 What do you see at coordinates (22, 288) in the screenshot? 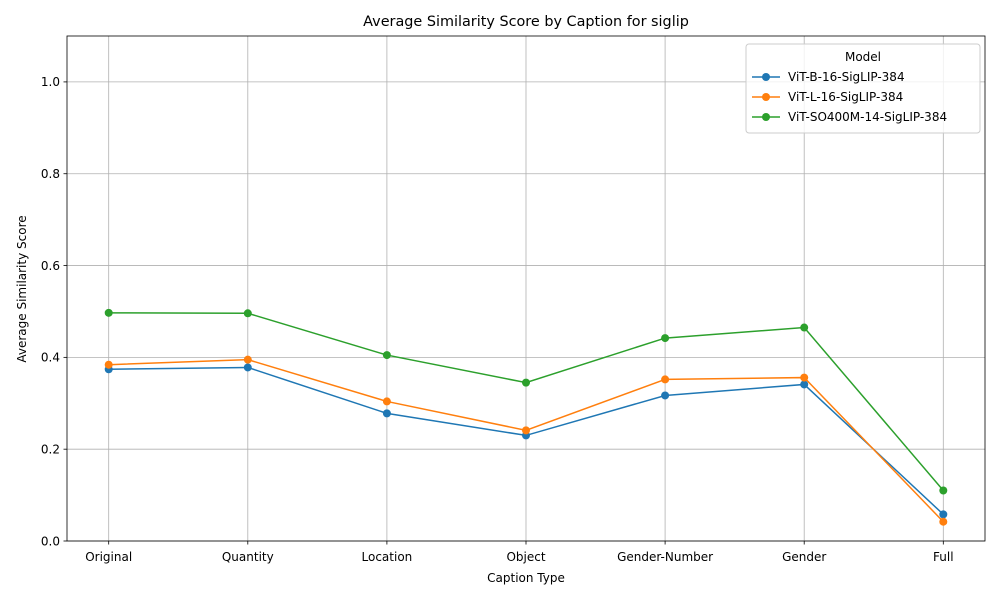
I see `y-axis-label: Average Similarity Score` at bounding box center [22, 288].